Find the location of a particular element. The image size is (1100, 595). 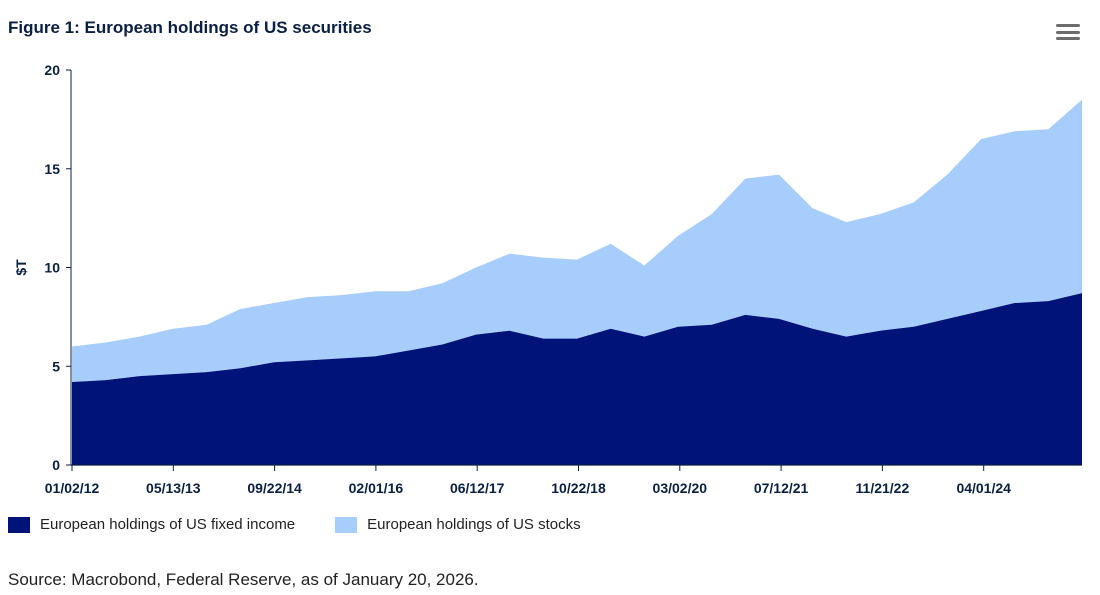

x-tick-label: 10/22/18 is located at coordinates (578, 488).